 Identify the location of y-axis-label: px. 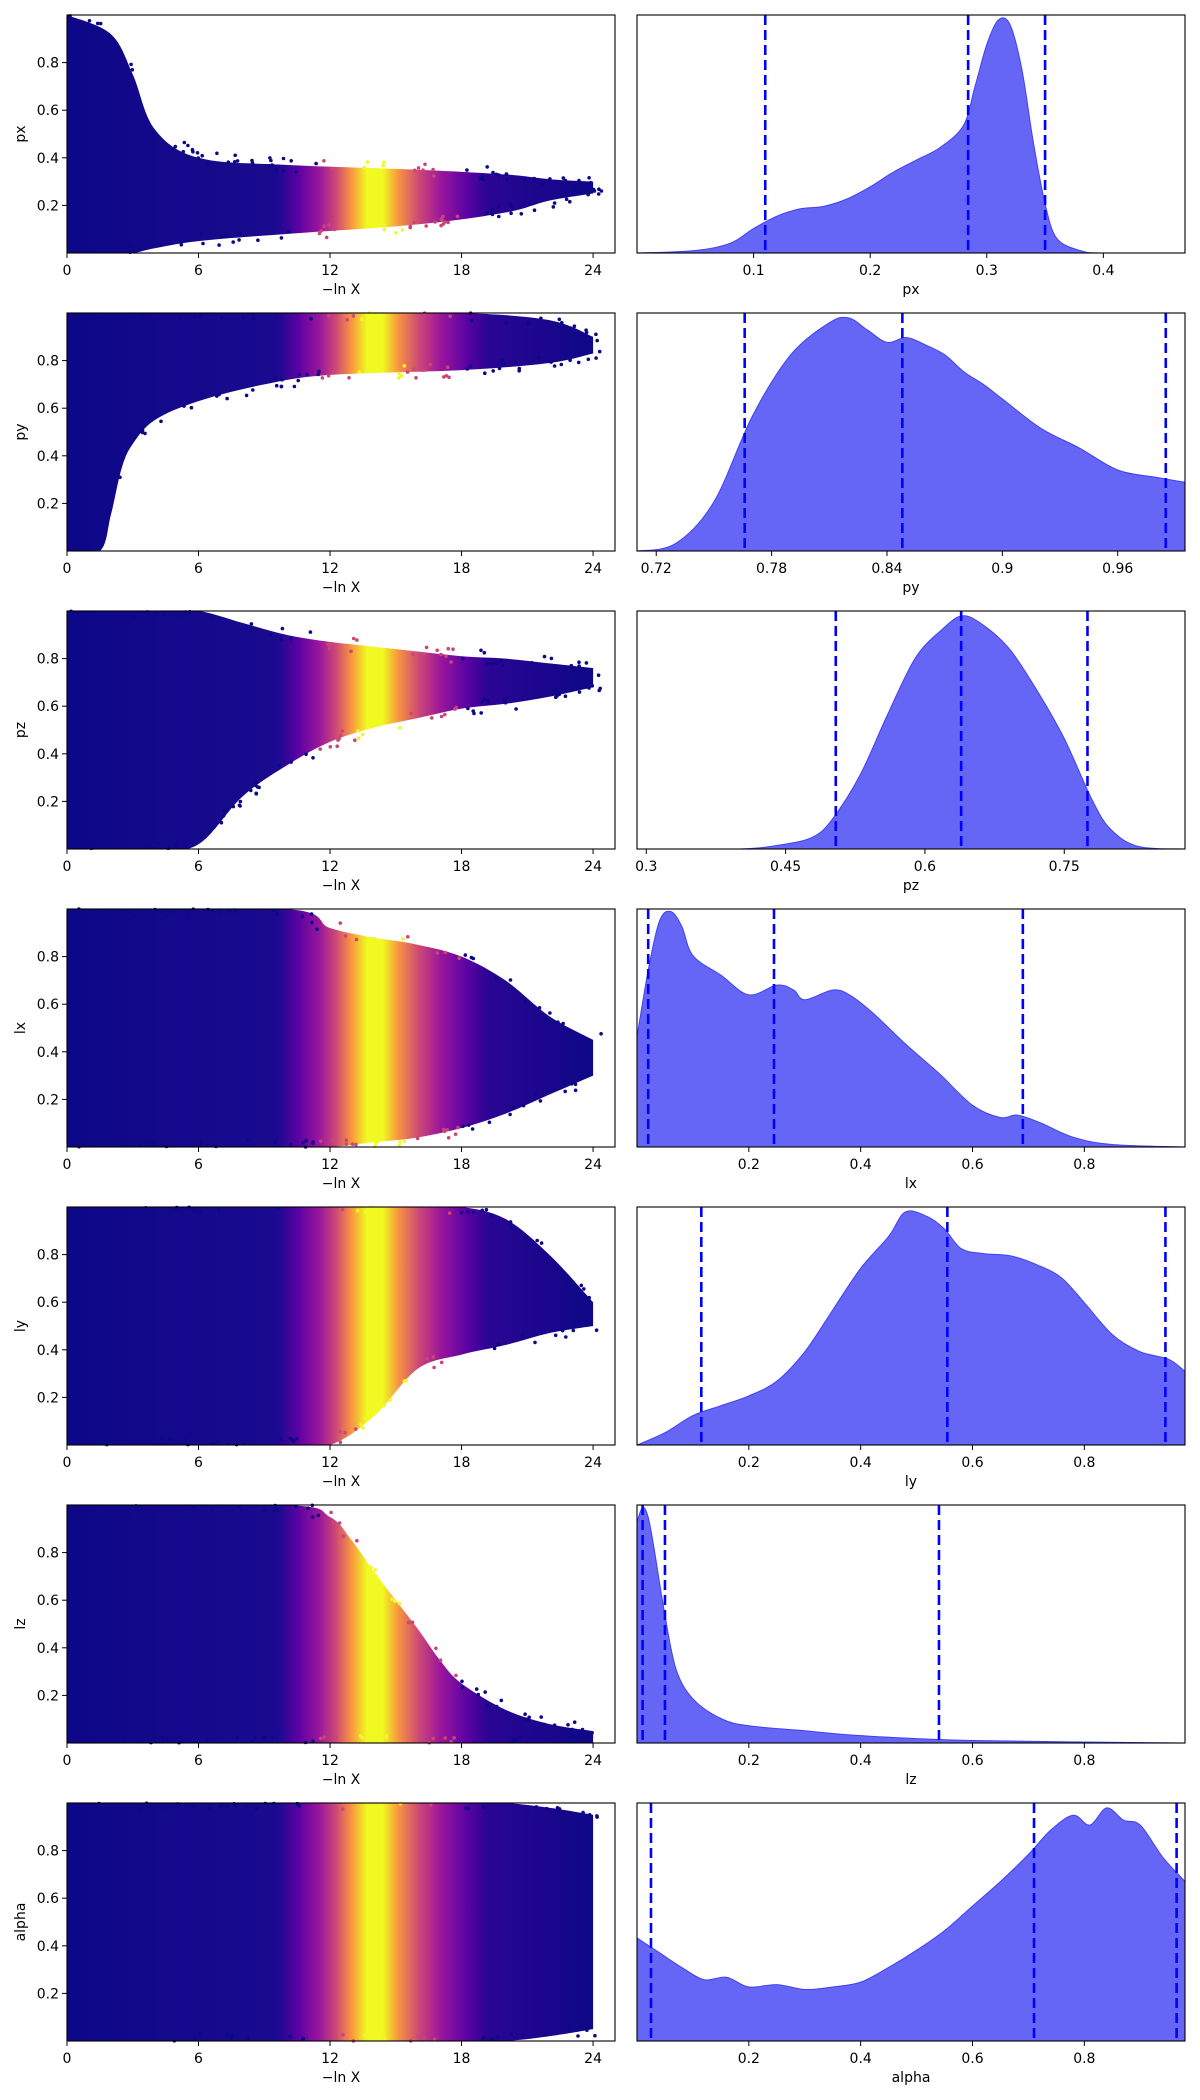
(21, 133).